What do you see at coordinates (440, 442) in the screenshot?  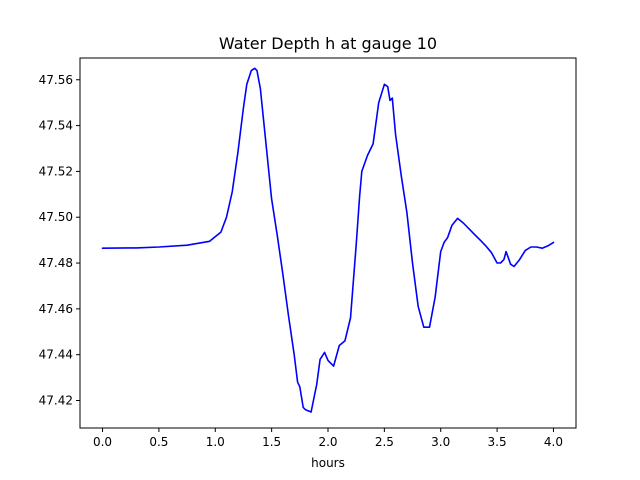 I see `x-tick-label: 3.0` at bounding box center [440, 442].